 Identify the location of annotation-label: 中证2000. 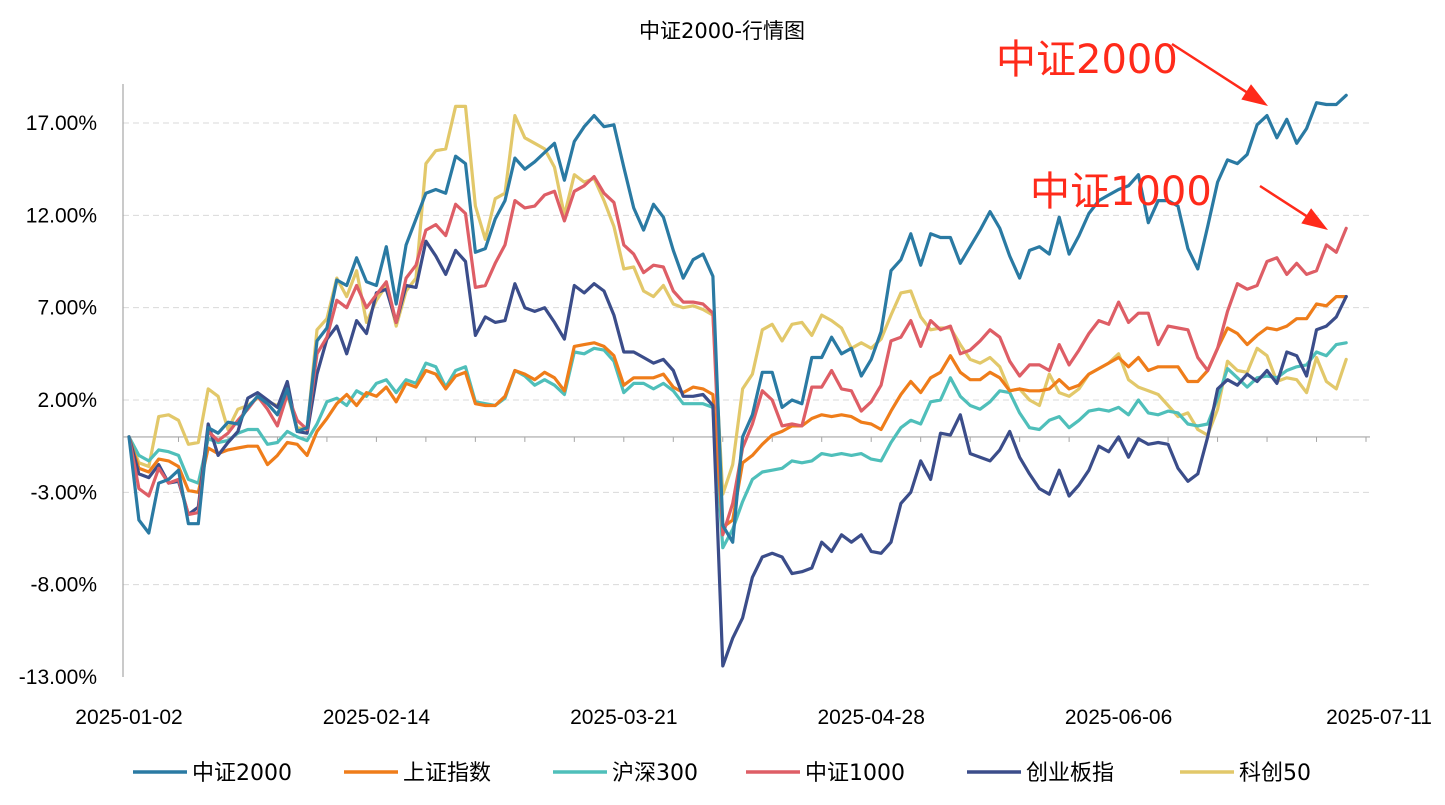
(1087, 60).